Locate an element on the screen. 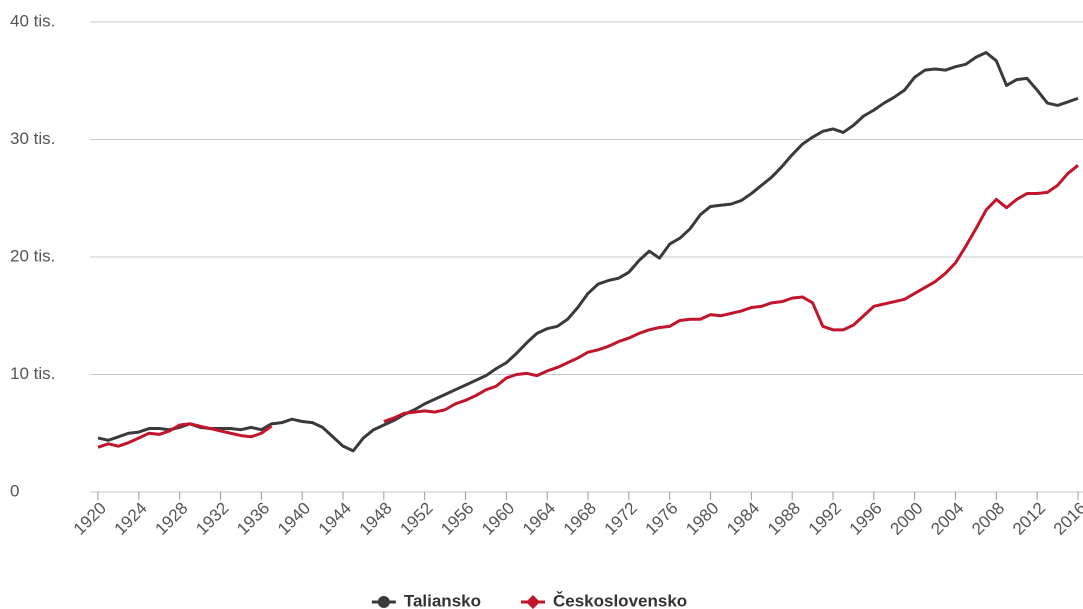 Image resolution: width=1083 pixels, height=609 pixels. x-tick-label: 1944 is located at coordinates (335, 519).